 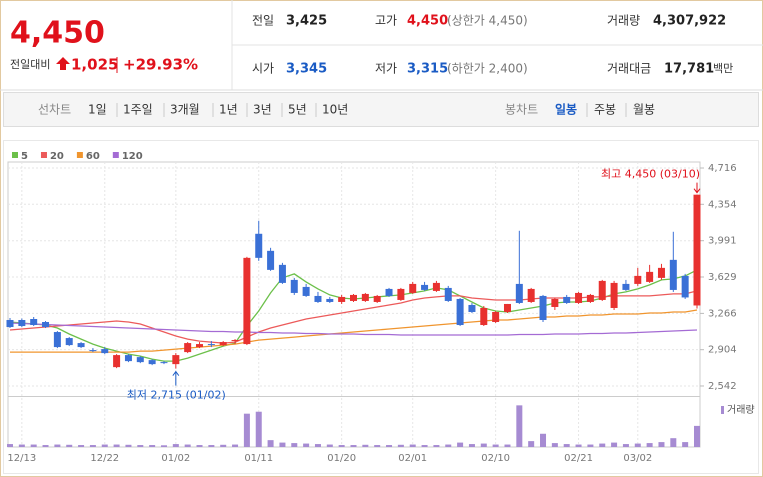 I want to click on stat-label: 전일, so click(x=263, y=21).